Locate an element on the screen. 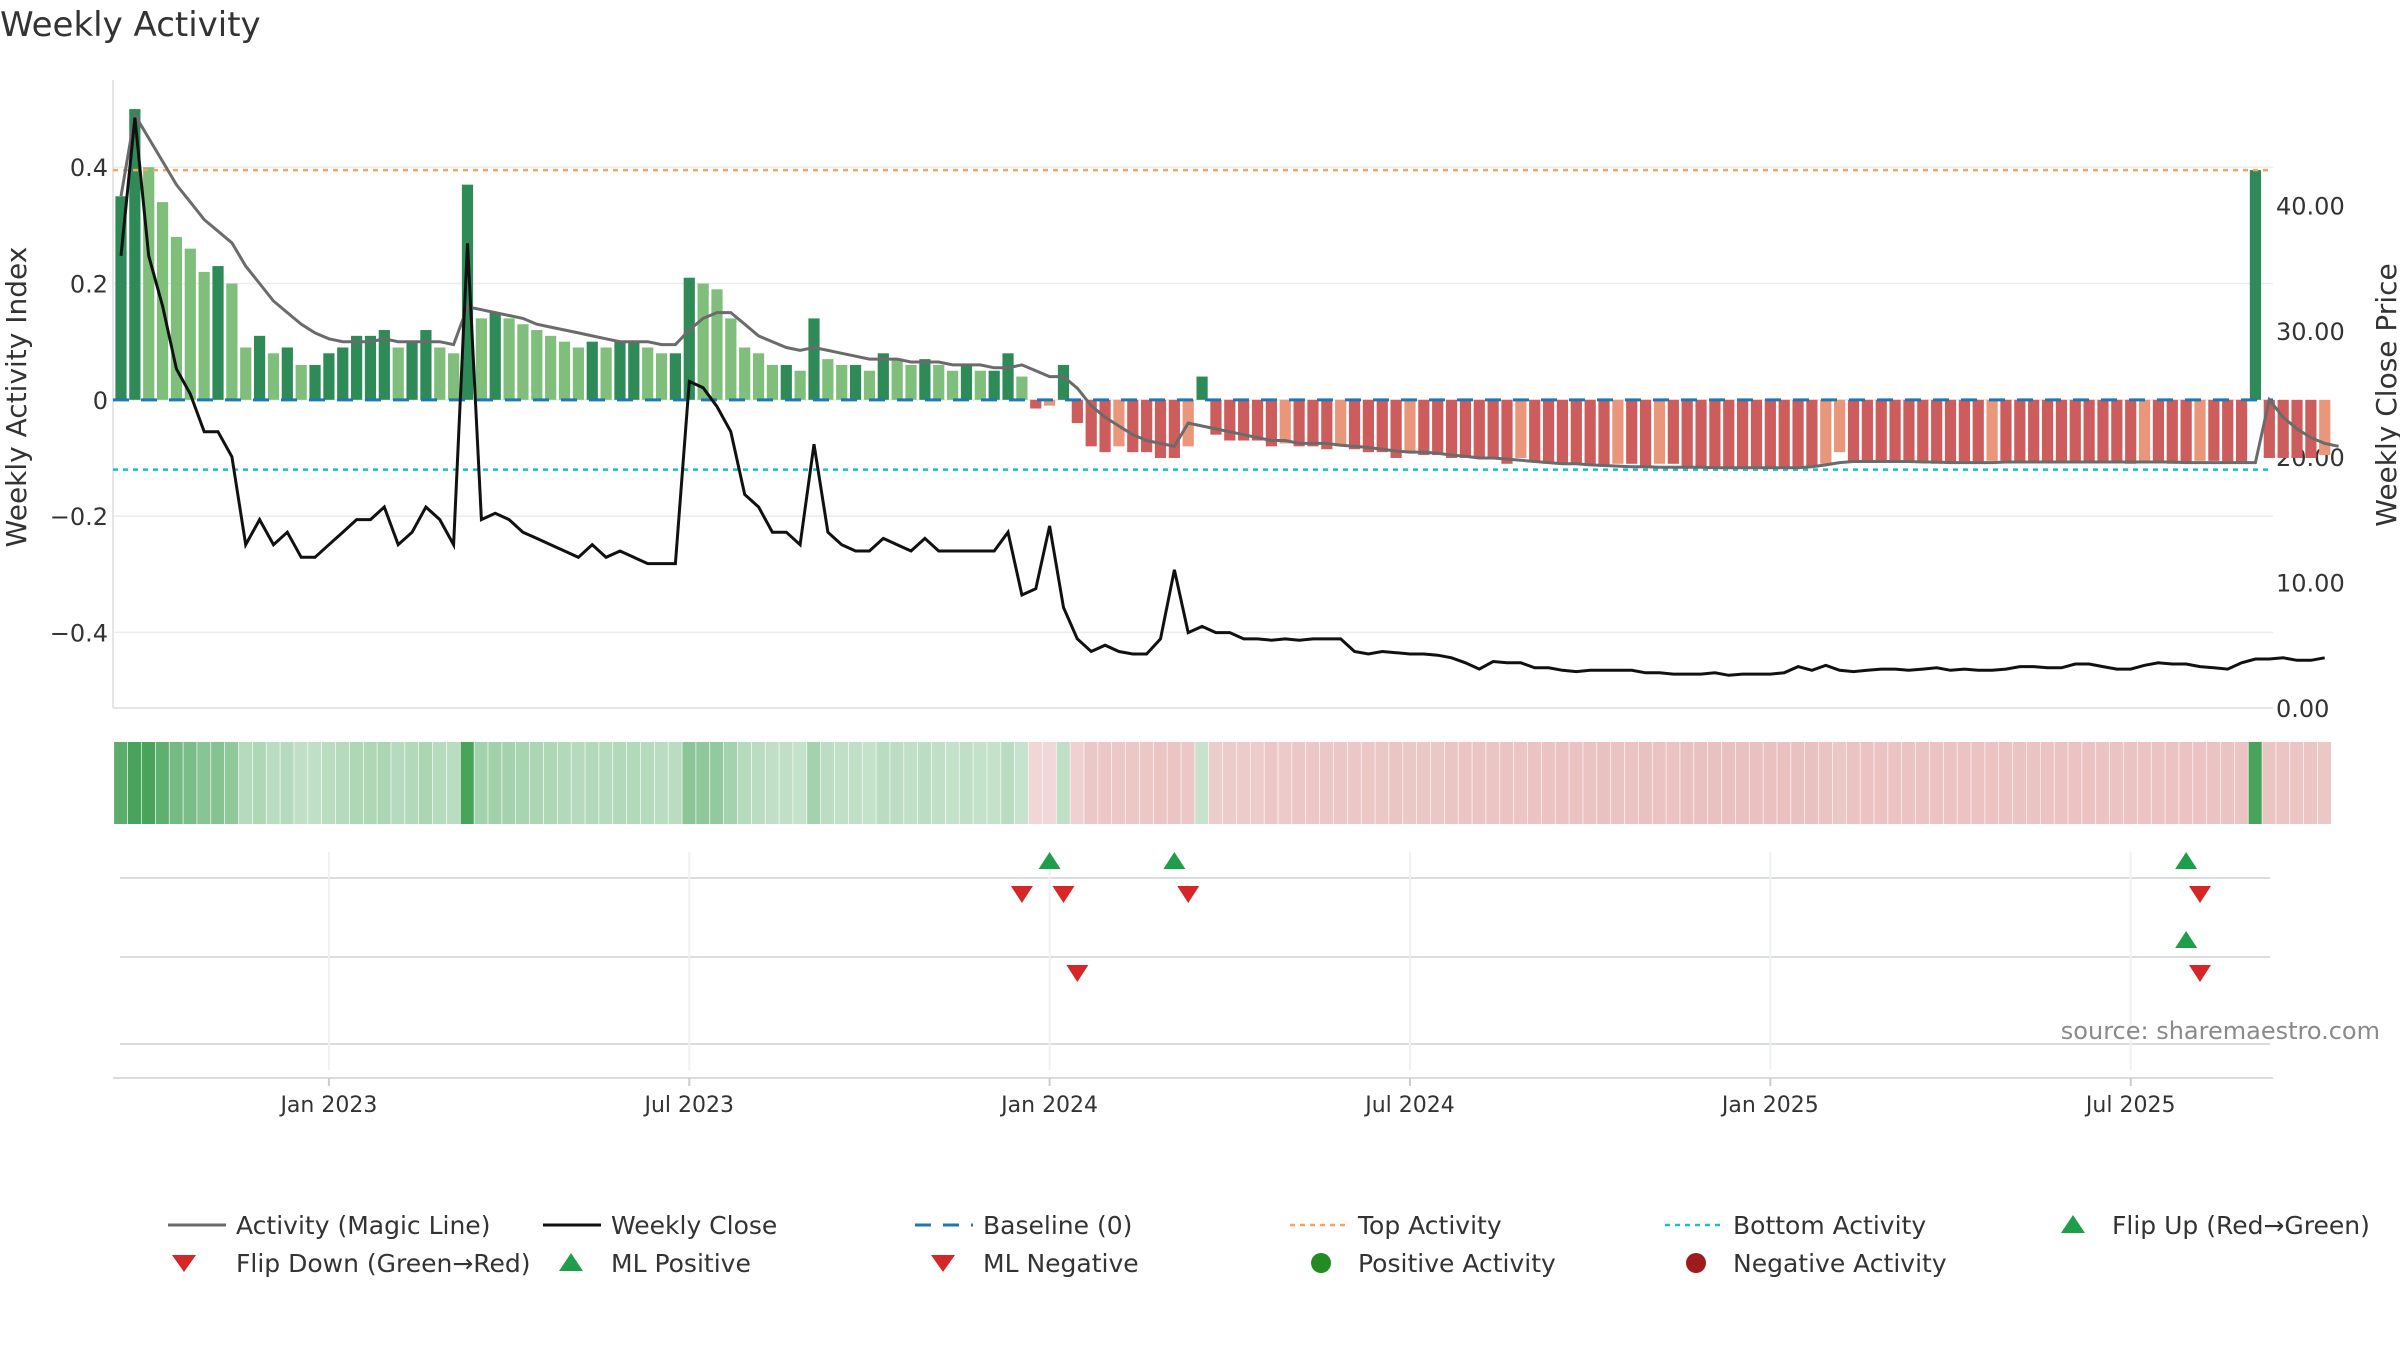  legend-label: Weekly Close is located at coordinates (694, 1225).